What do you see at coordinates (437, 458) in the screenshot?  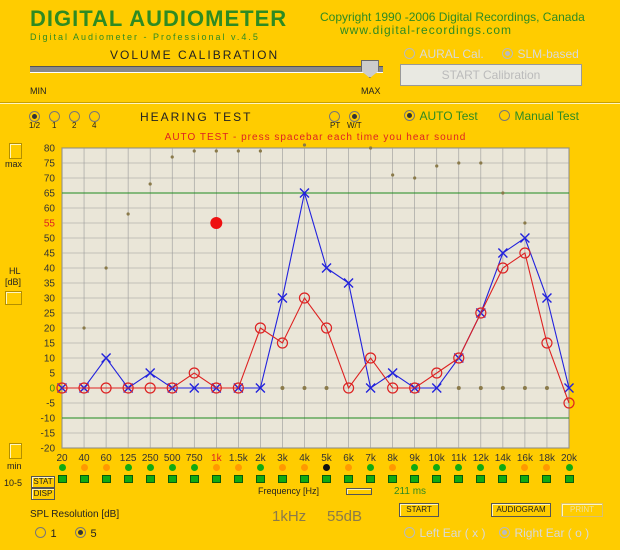 I see `x-tick-label: 10k` at bounding box center [437, 458].